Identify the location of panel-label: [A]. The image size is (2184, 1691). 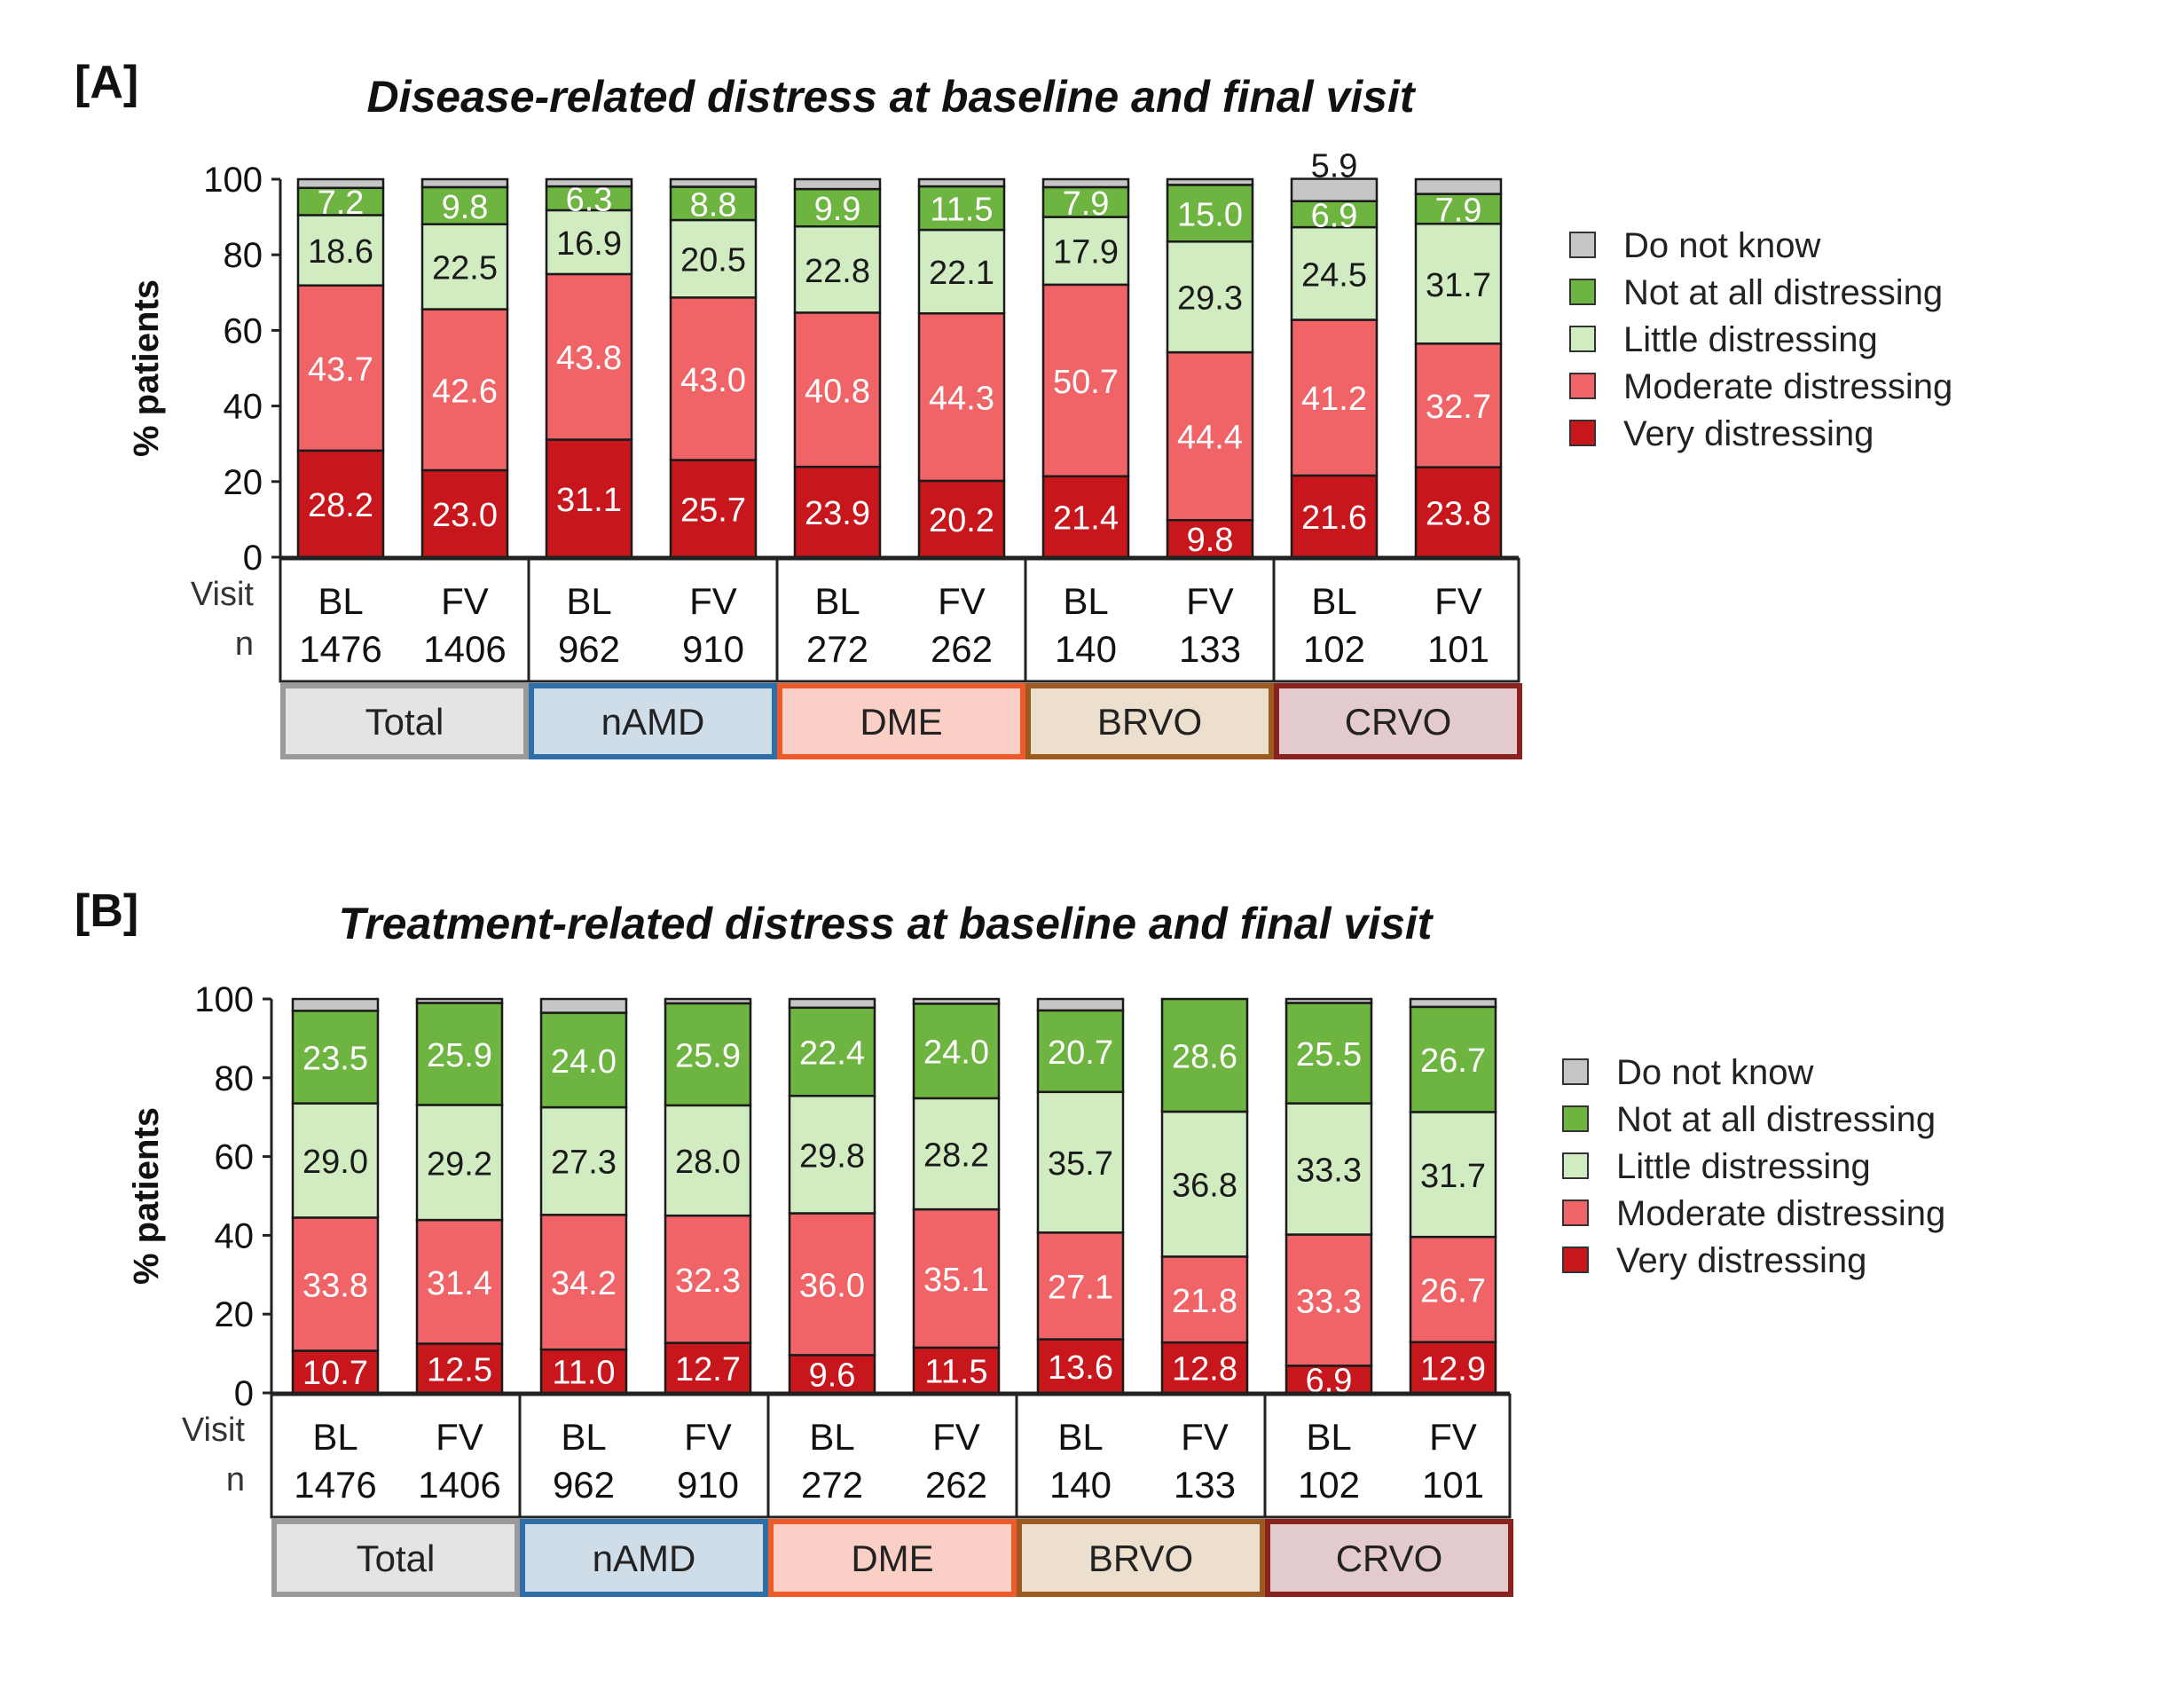
(106, 82).